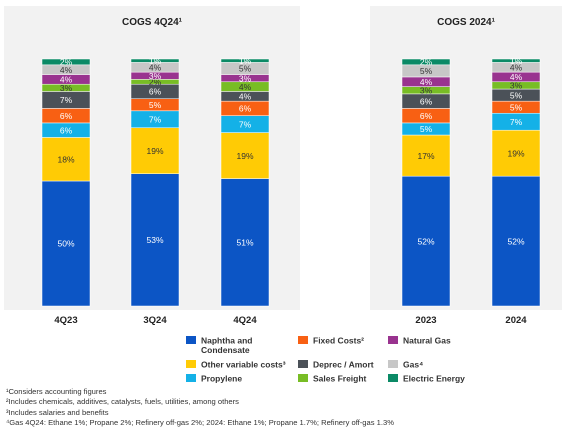 This screenshot has width=568, height=444. What do you see at coordinates (516, 122) in the screenshot?
I see `data-label-propylene-2024: 7%` at bounding box center [516, 122].